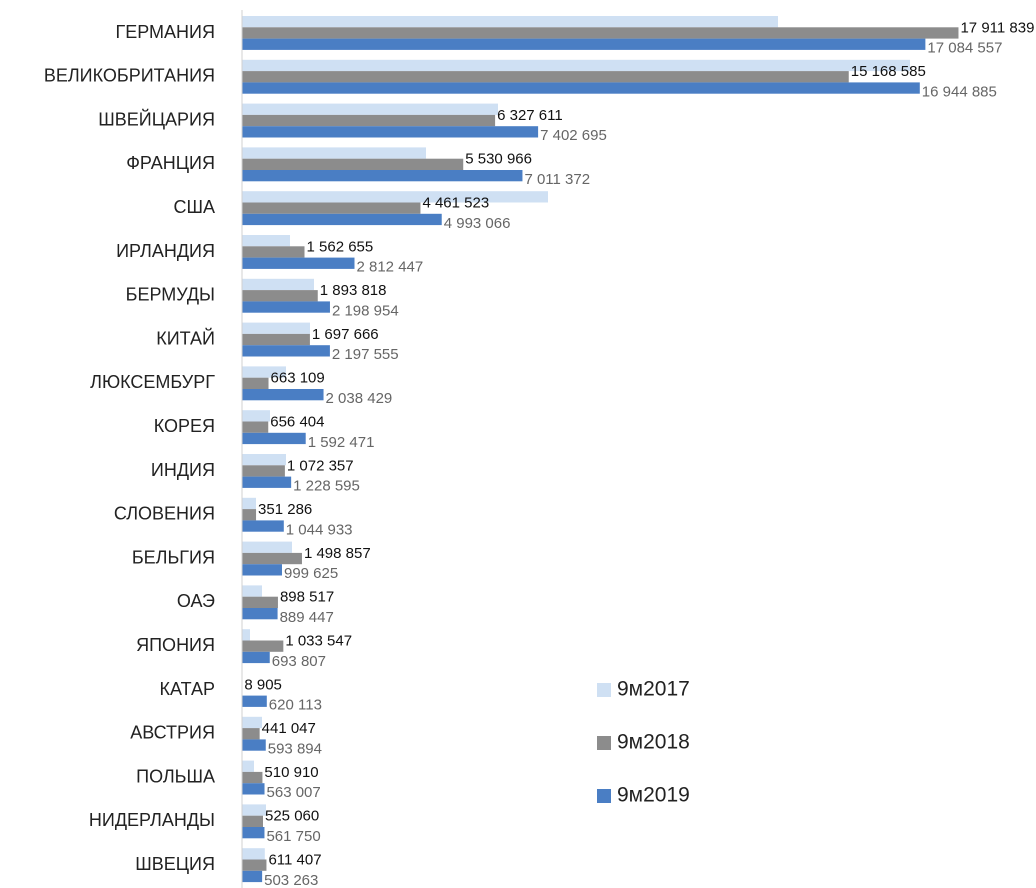 The width and height of the screenshot is (1036, 888). I want to click on value-label: 351 286, so click(285, 509).